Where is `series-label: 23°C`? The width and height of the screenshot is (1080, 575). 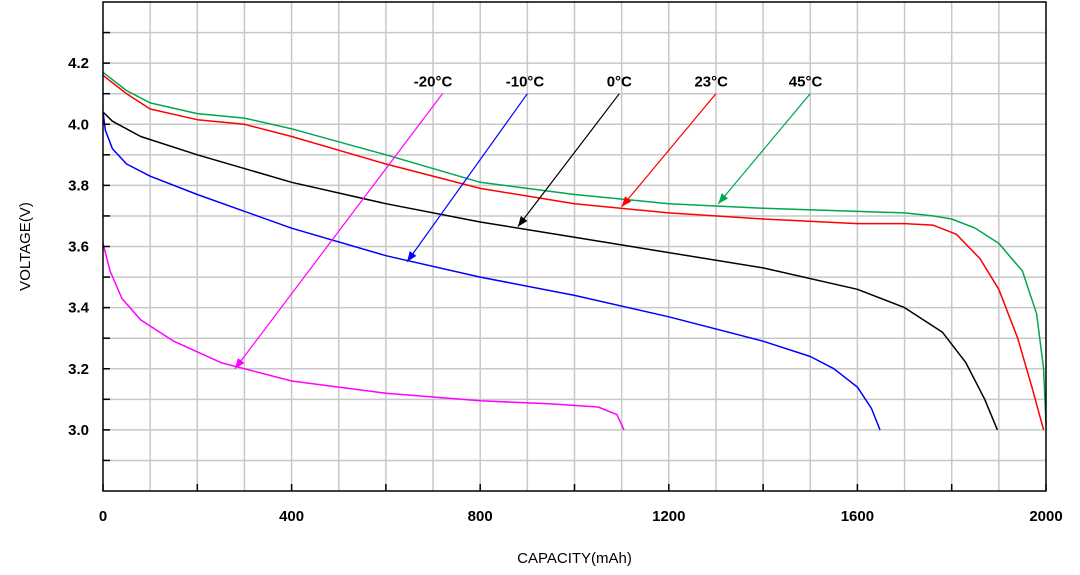 series-label: 23°C is located at coordinates (711, 81).